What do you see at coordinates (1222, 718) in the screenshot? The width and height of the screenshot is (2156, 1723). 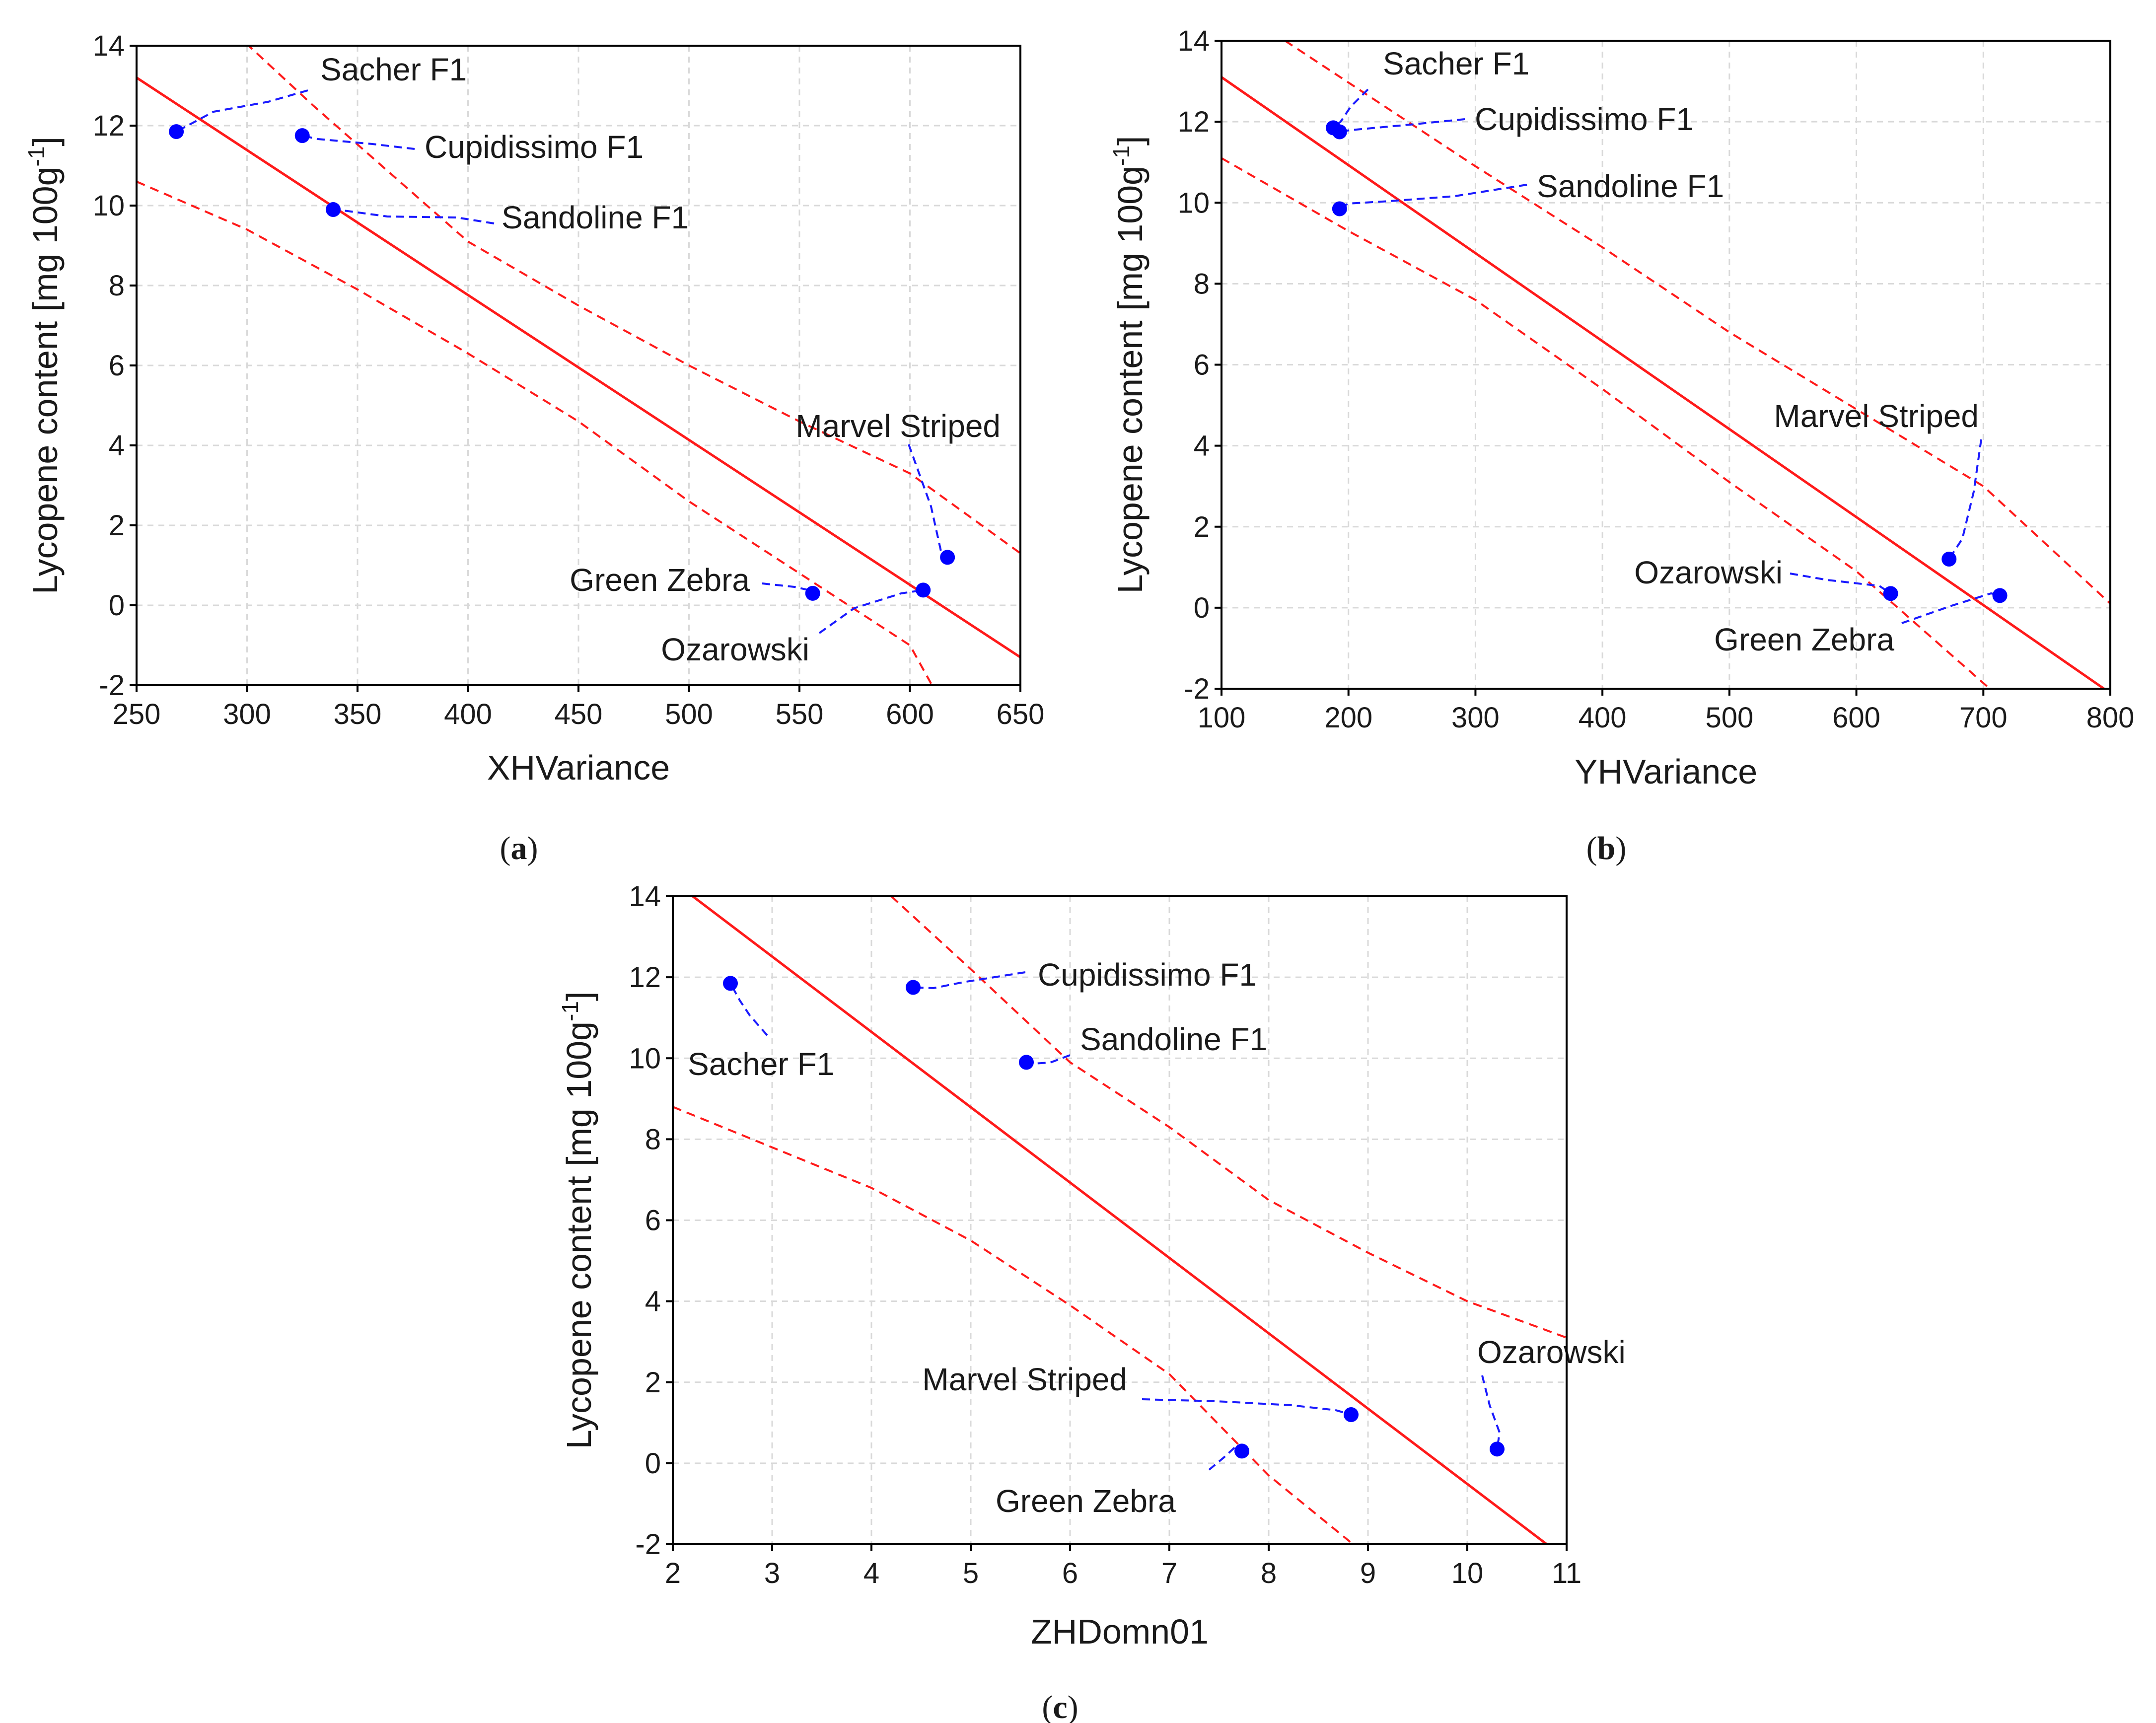 I see `x-tick-label: 100` at bounding box center [1222, 718].